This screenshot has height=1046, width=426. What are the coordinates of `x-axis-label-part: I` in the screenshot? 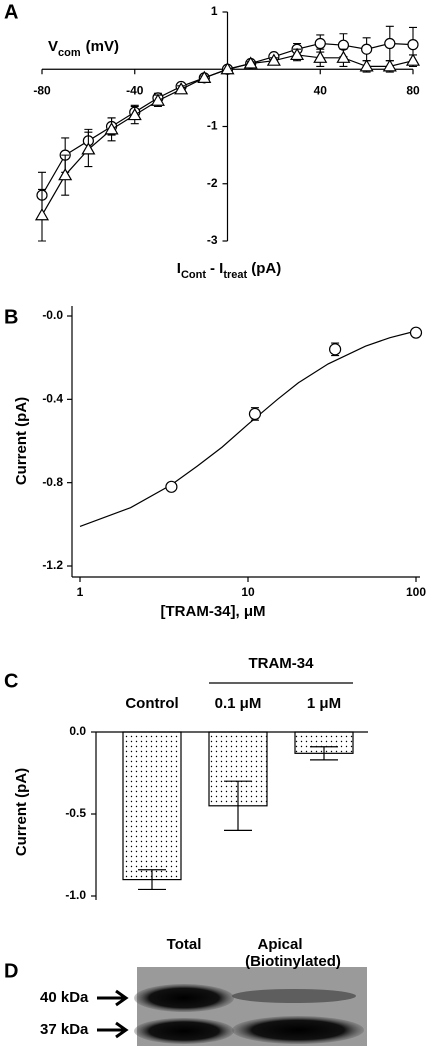 It's located at (179, 268).